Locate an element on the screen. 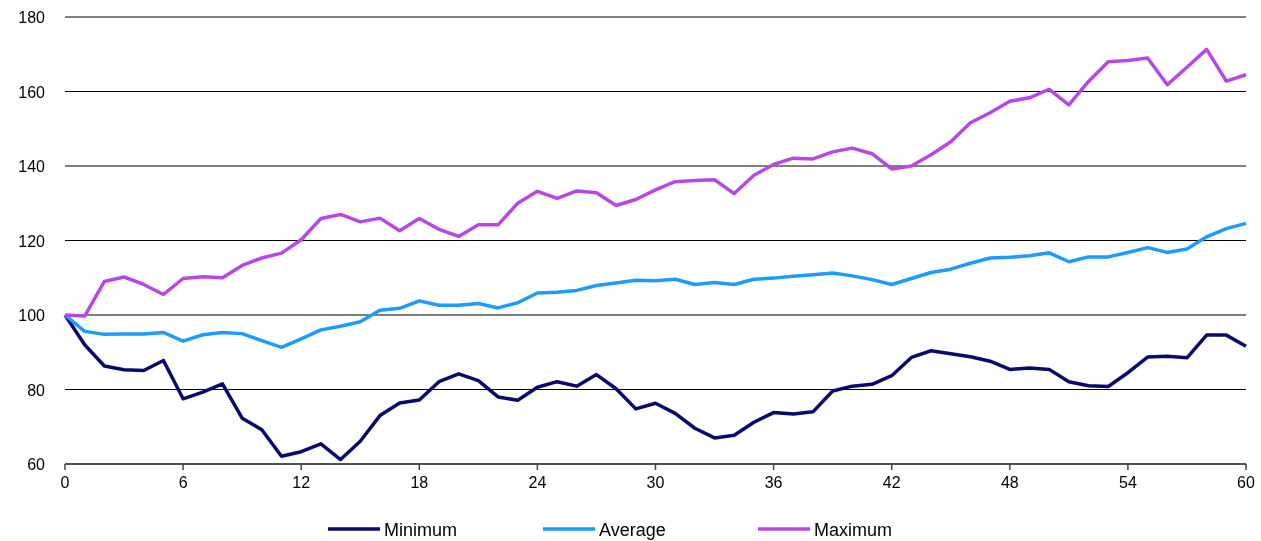  x-tick-label: 24 is located at coordinates (537, 482).